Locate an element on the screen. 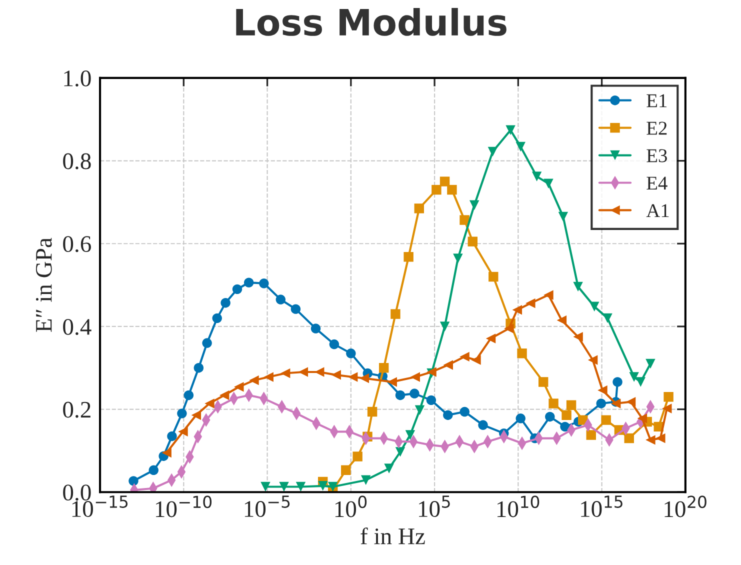  y-tick-label: 1.0 is located at coordinates (77, 78).